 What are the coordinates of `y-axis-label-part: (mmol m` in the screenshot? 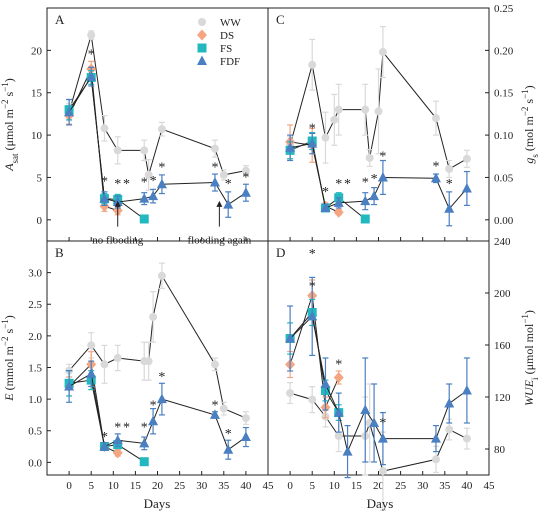 It's located at (9, 369).